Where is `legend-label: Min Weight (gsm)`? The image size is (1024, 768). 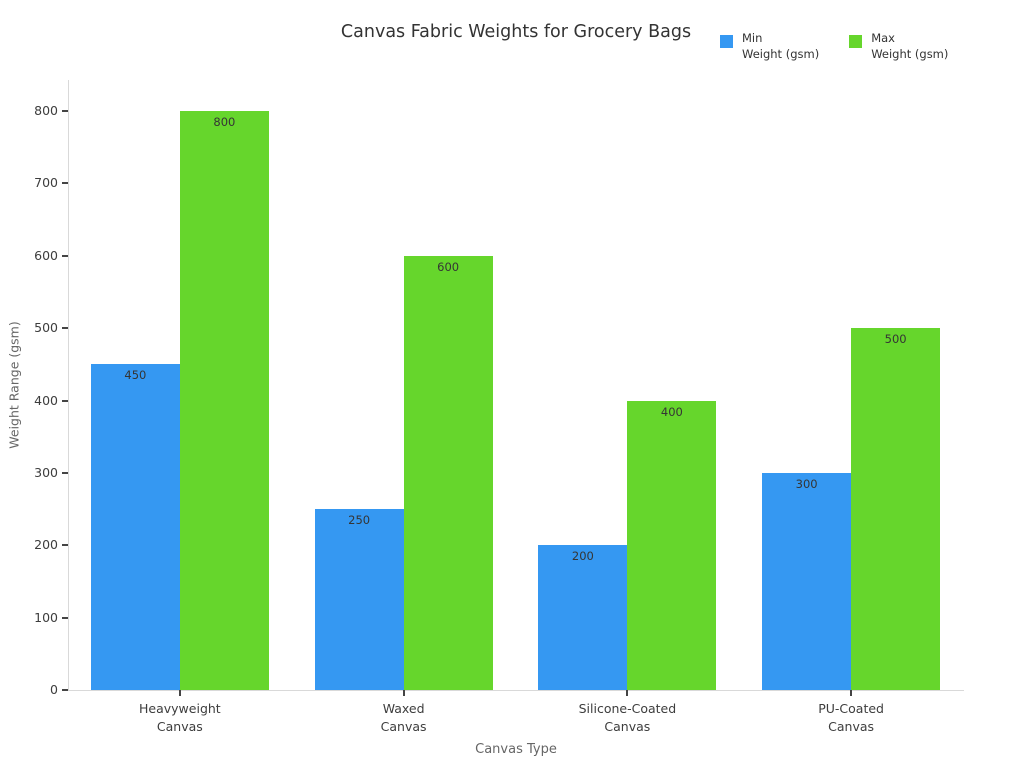
legend-label: Min Weight (gsm) is located at coordinates (781, 46).